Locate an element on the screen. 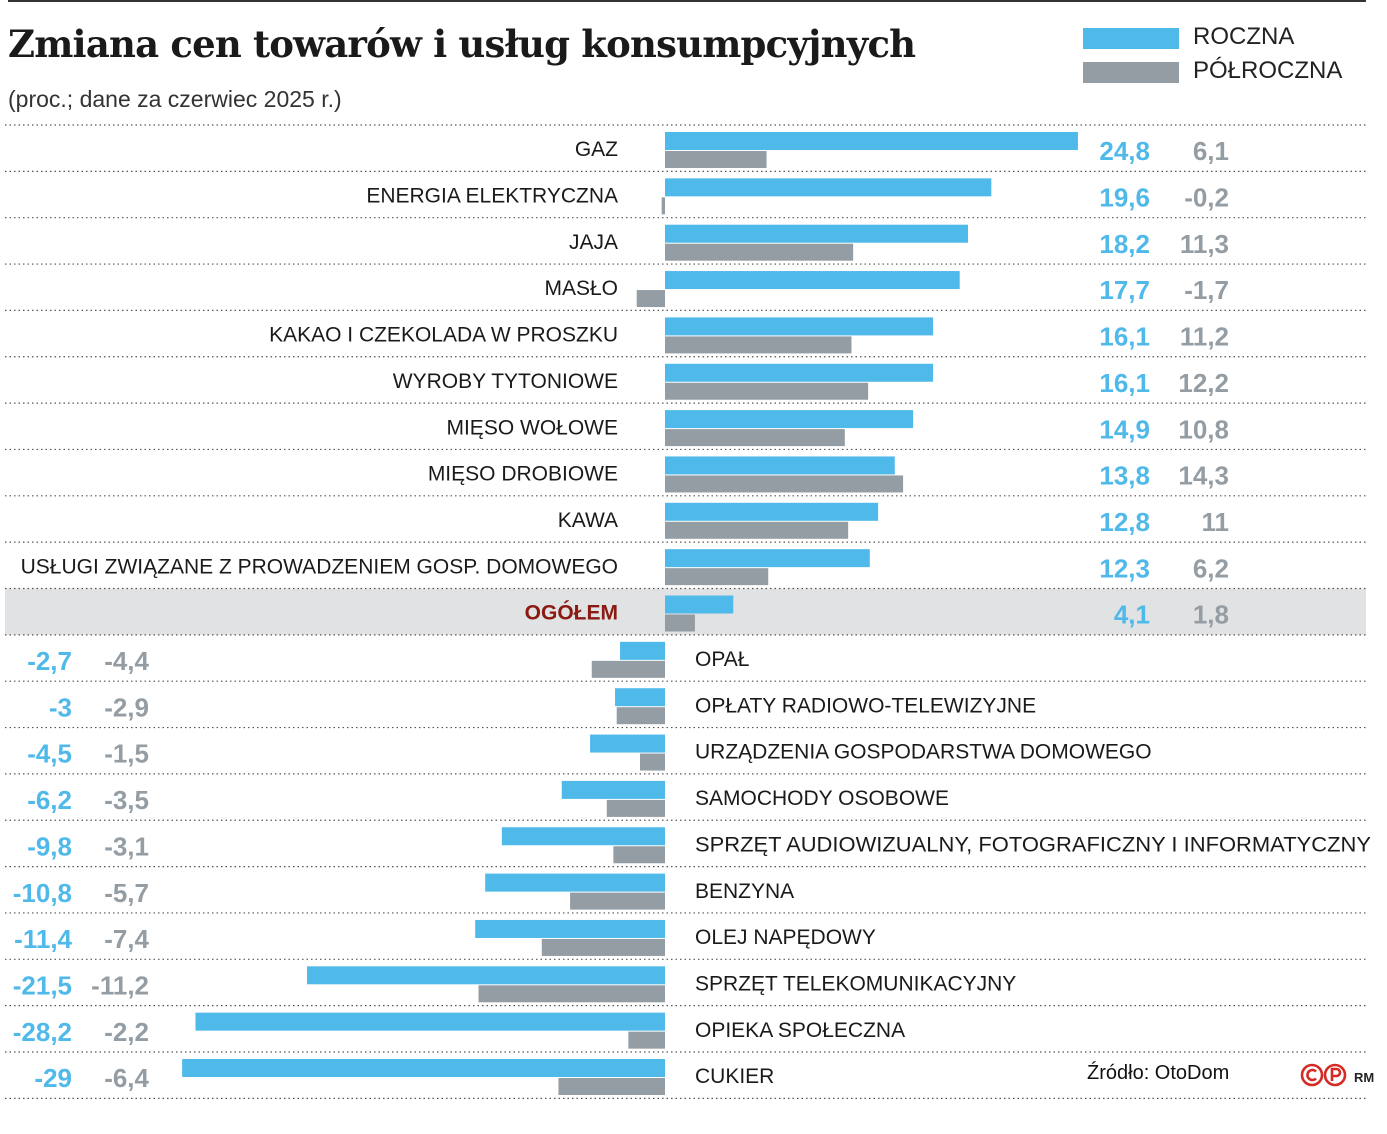 Image resolution: width=1387 pixels, height=1134 pixels. value-label-annual: 17,7 is located at coordinates (1124, 290).